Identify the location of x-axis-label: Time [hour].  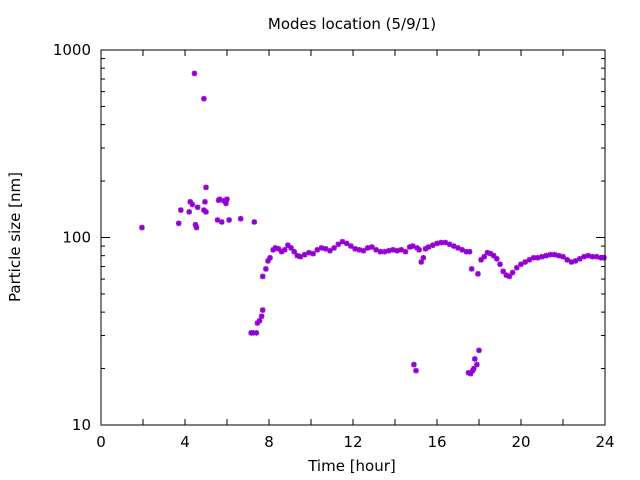
(351, 466).